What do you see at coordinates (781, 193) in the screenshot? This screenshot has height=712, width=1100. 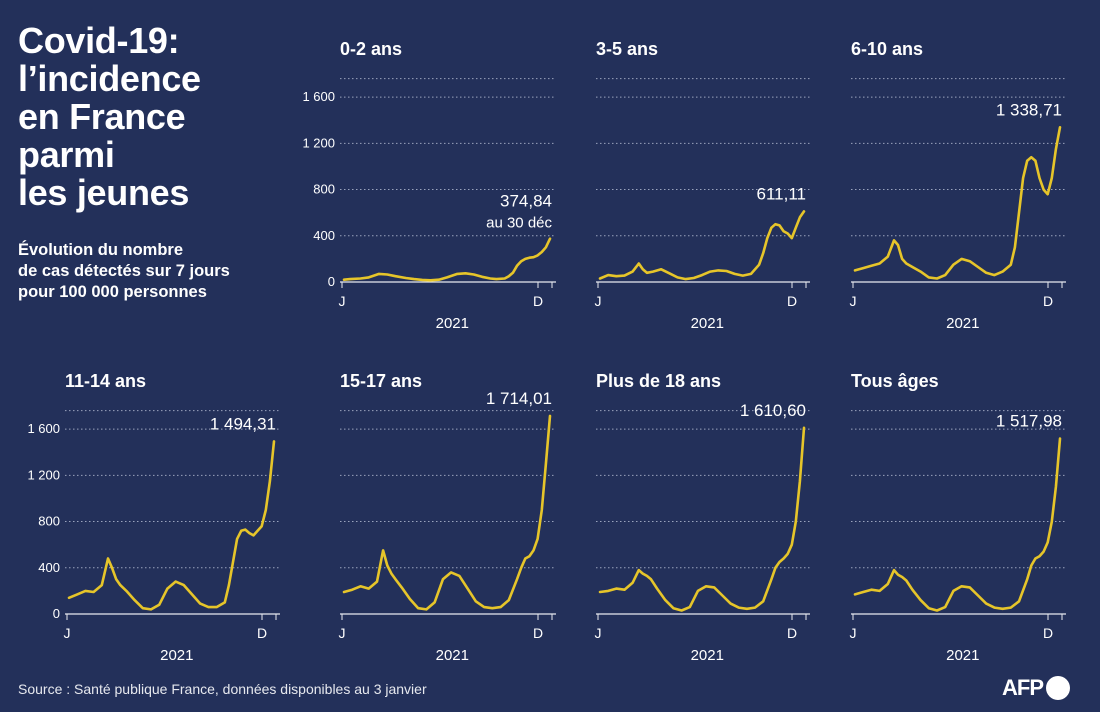 I see `end-value-label: 611,11` at bounding box center [781, 193].